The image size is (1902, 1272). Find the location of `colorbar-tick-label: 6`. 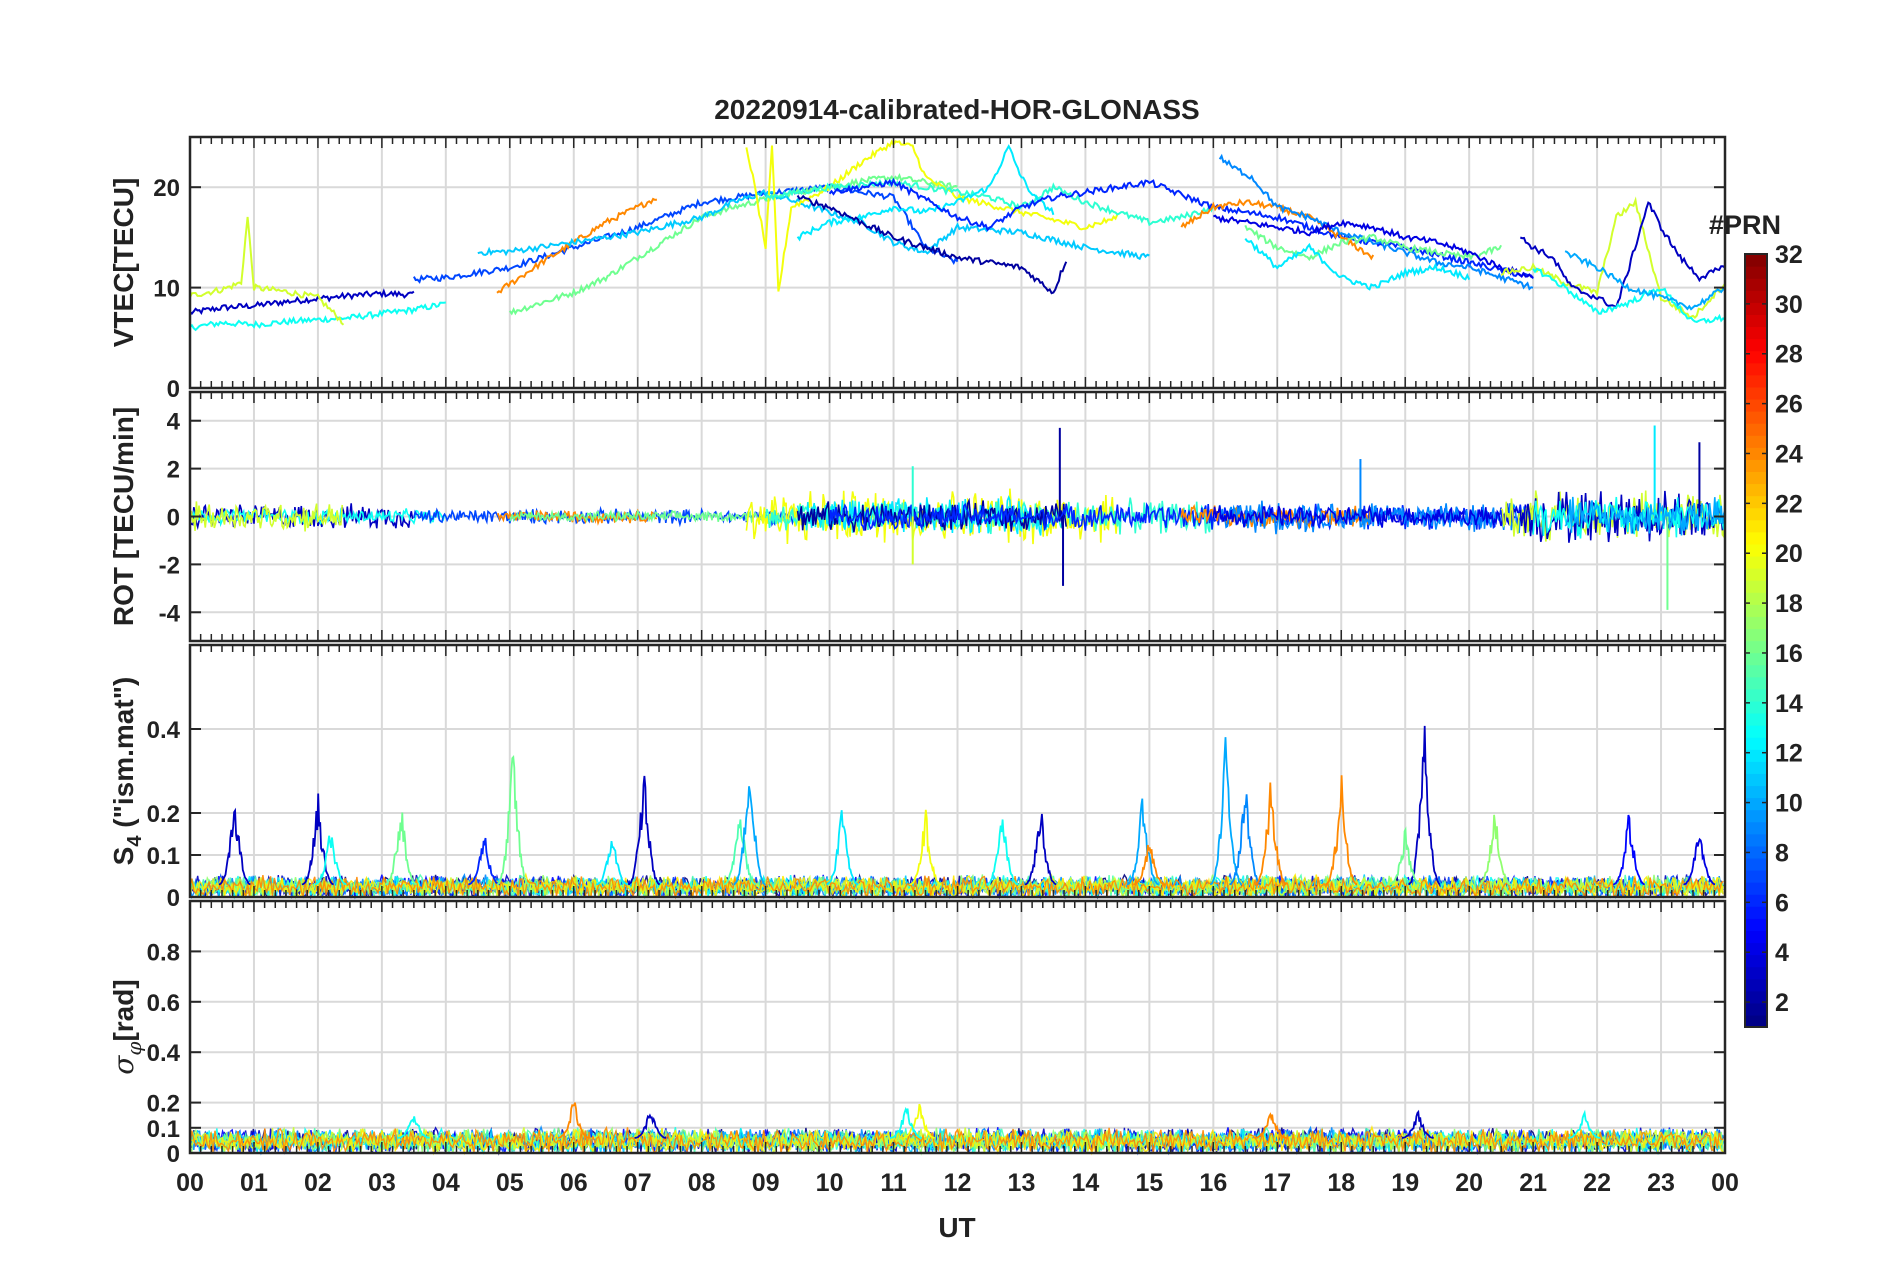

colorbar-tick-label: 6 is located at coordinates (1782, 903).